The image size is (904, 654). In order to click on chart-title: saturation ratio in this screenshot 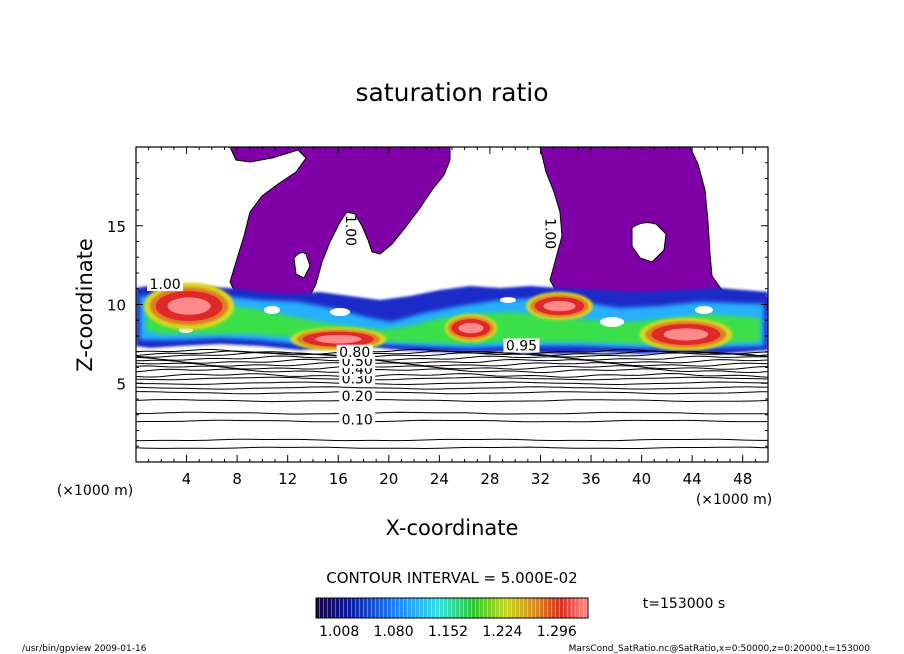, I will do `click(451, 92)`.